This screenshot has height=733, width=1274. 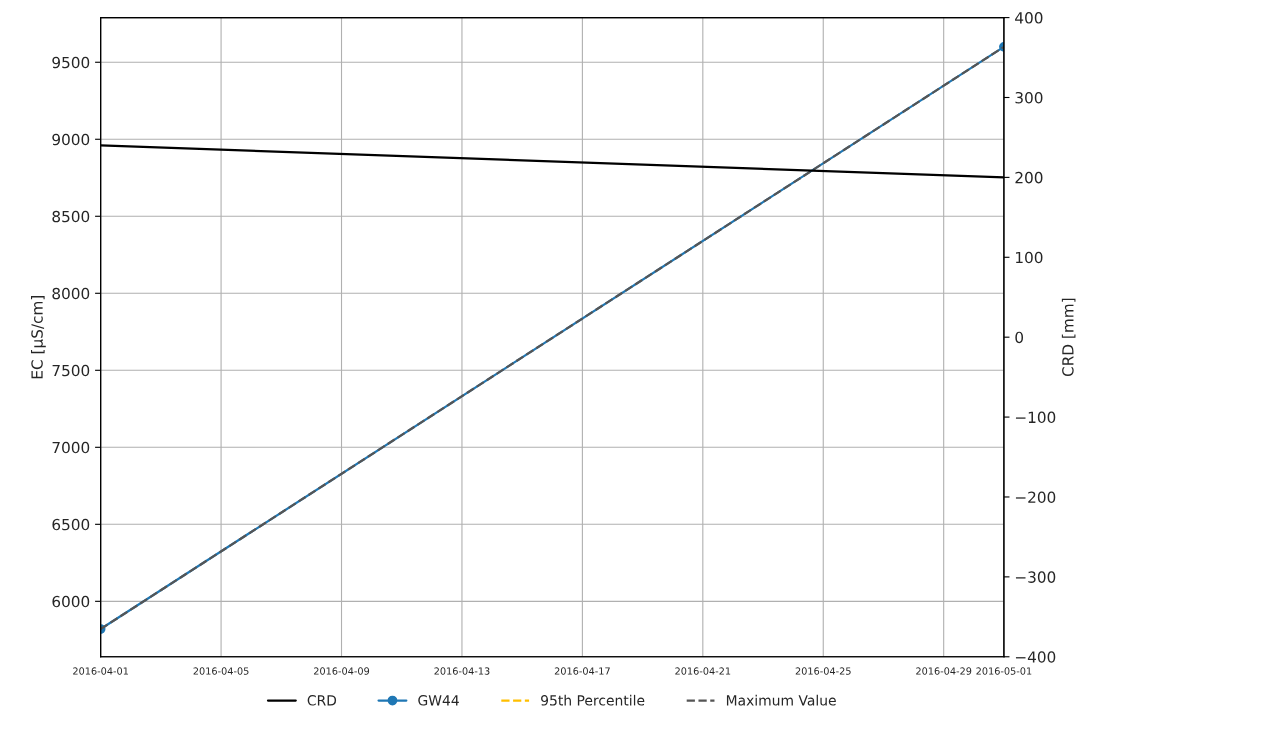 What do you see at coordinates (781, 700) in the screenshot?
I see `legend-label: Maximum Value` at bounding box center [781, 700].